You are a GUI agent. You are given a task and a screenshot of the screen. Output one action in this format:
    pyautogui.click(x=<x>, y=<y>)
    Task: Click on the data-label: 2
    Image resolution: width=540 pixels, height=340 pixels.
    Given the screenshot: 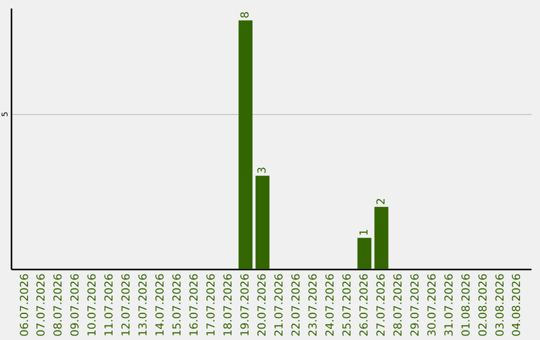 What is the action you would take?
    pyautogui.click(x=381, y=201)
    